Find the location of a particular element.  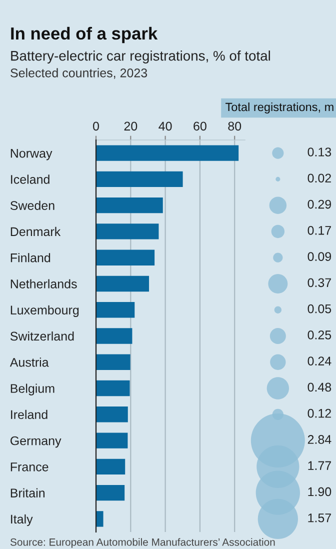

x-tick-label: 20 is located at coordinates (131, 126).